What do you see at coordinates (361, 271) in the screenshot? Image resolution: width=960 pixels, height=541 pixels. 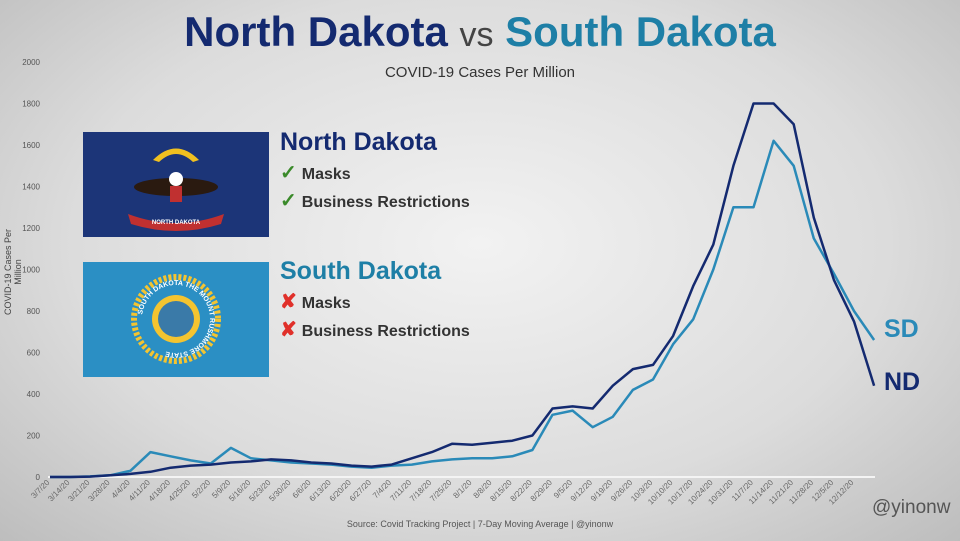 I see `legend-sd-name: South Dakota` at bounding box center [361, 271].